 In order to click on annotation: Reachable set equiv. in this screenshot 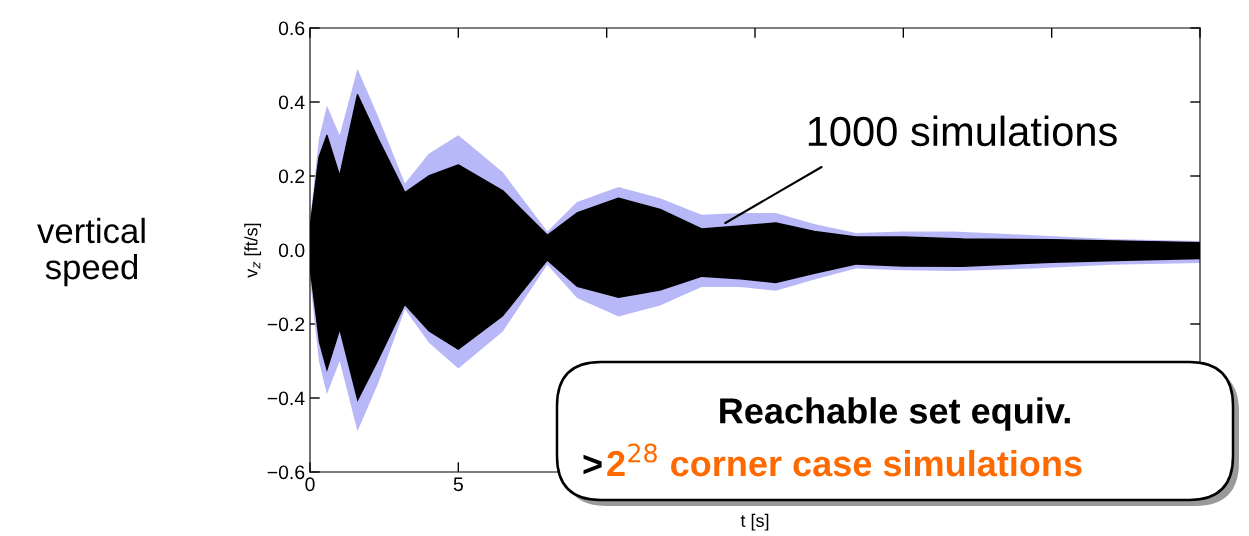, I will do `click(895, 414)`.